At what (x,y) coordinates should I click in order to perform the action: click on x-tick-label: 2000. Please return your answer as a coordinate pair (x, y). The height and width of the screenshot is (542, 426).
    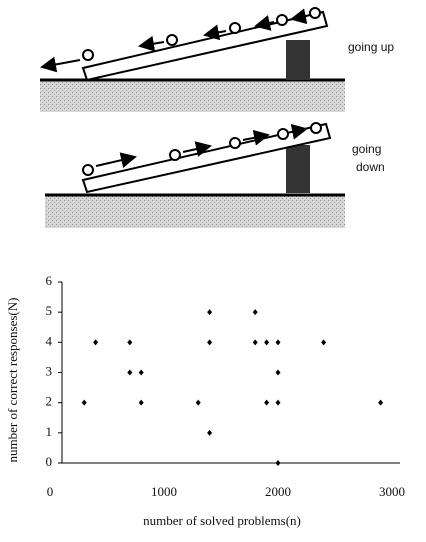
    Looking at the image, I should click on (278, 491).